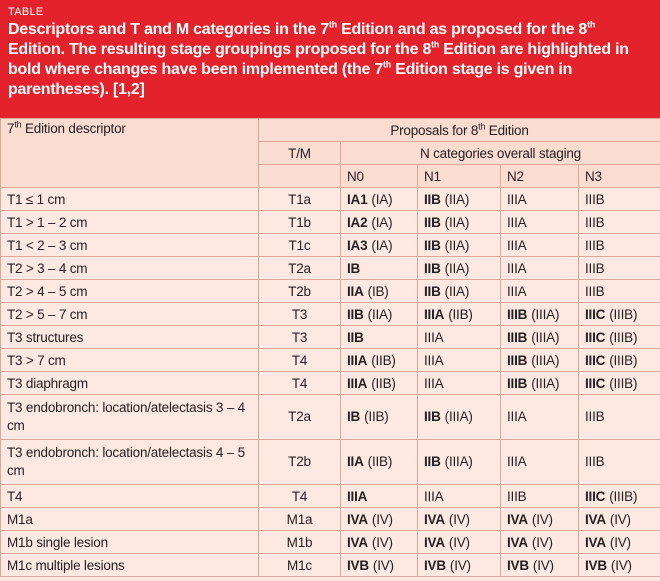 Image resolution: width=660 pixels, height=581 pixels. What do you see at coordinates (299, 222) in the screenshot?
I see `tm-cell: T1b` at bounding box center [299, 222].